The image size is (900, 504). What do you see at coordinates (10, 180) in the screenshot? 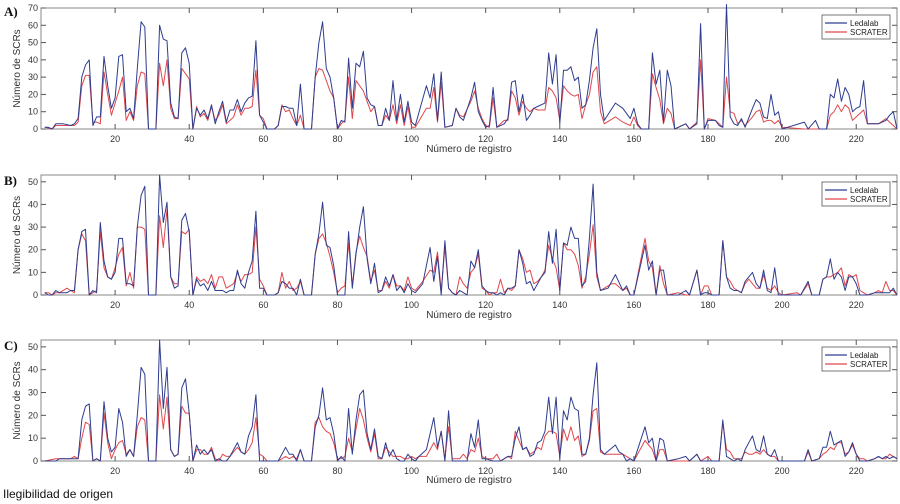
I see `panel-label-b: B)` at bounding box center [10, 180].